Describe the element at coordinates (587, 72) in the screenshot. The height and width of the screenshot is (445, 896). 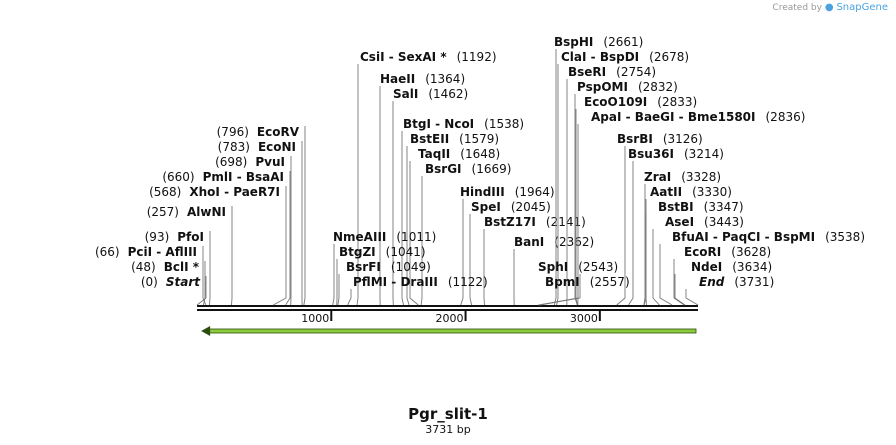
I see `enzyme-name: BseRI` at that location.